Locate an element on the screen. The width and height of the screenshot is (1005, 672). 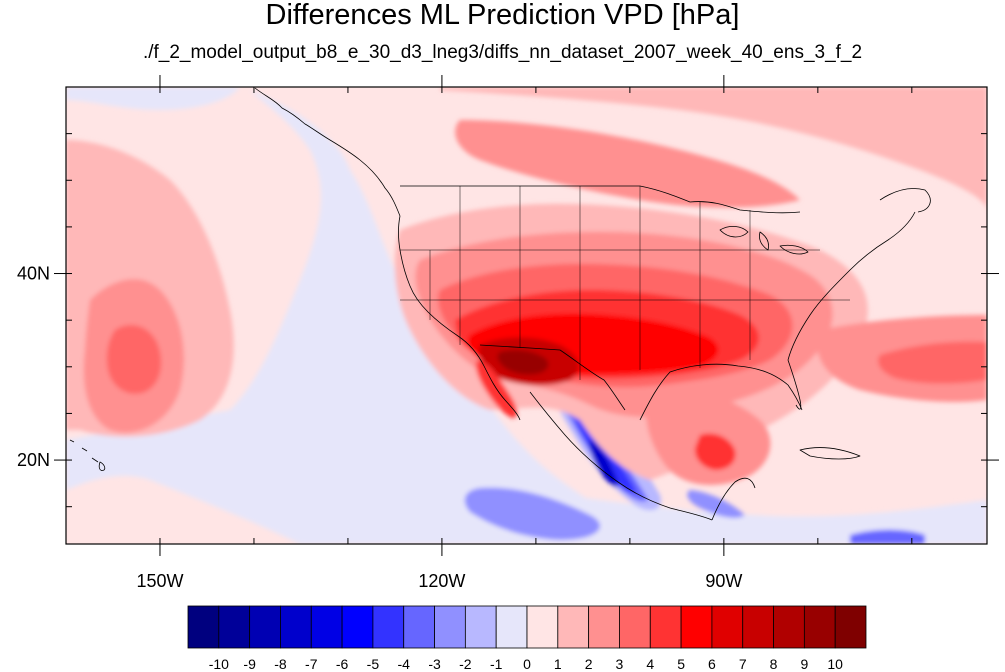
border-us-mexico is located at coordinates (552, 377).